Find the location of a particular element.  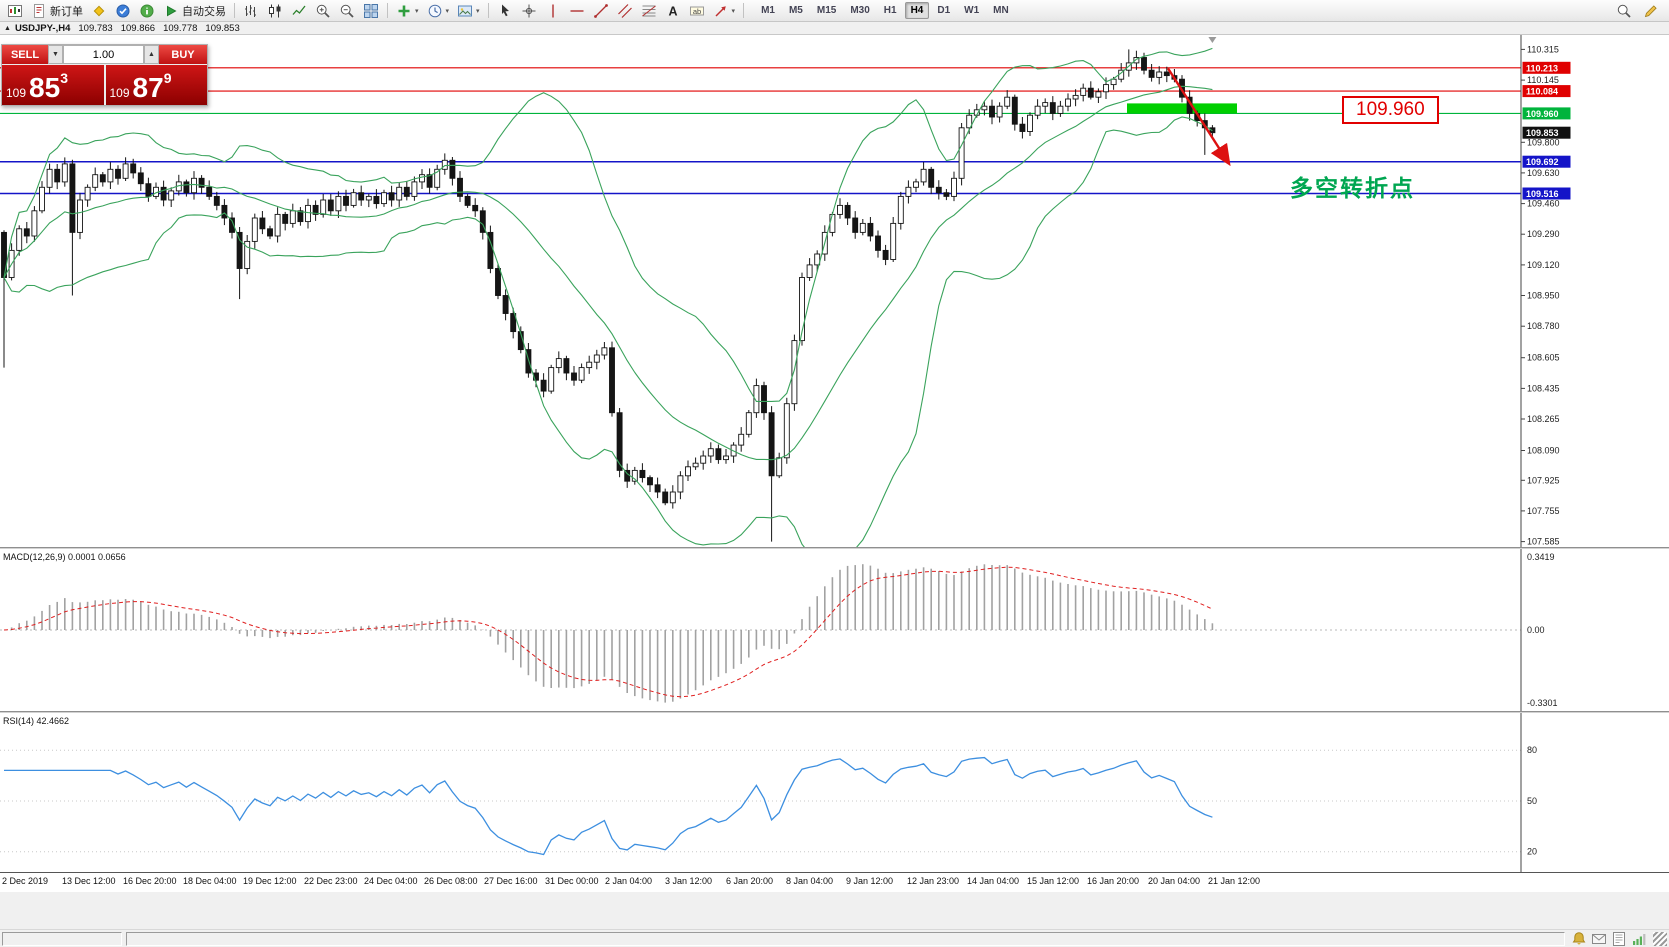

price-level-annotation: 109.960 is located at coordinates (1390, 110).